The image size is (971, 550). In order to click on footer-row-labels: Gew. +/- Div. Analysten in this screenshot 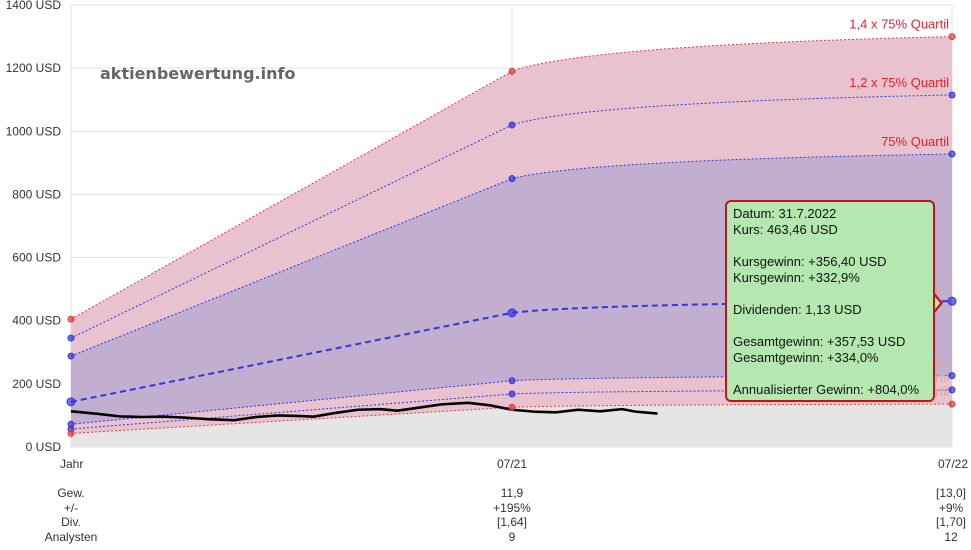, I will do `click(71, 515)`.